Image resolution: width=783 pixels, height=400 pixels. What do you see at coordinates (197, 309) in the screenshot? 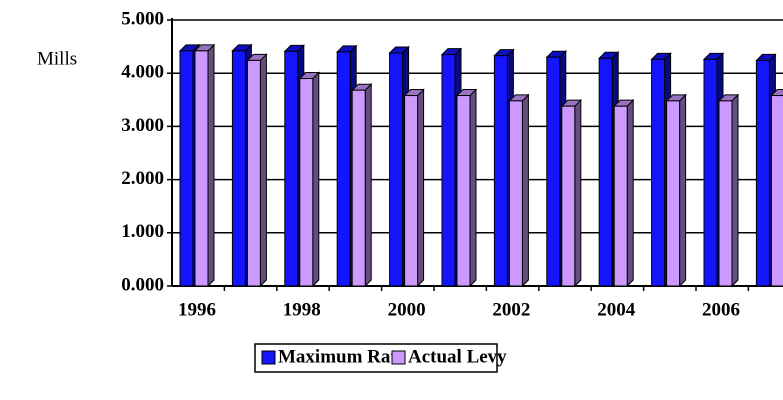
I see `x-tick-label: 1996` at bounding box center [197, 309].